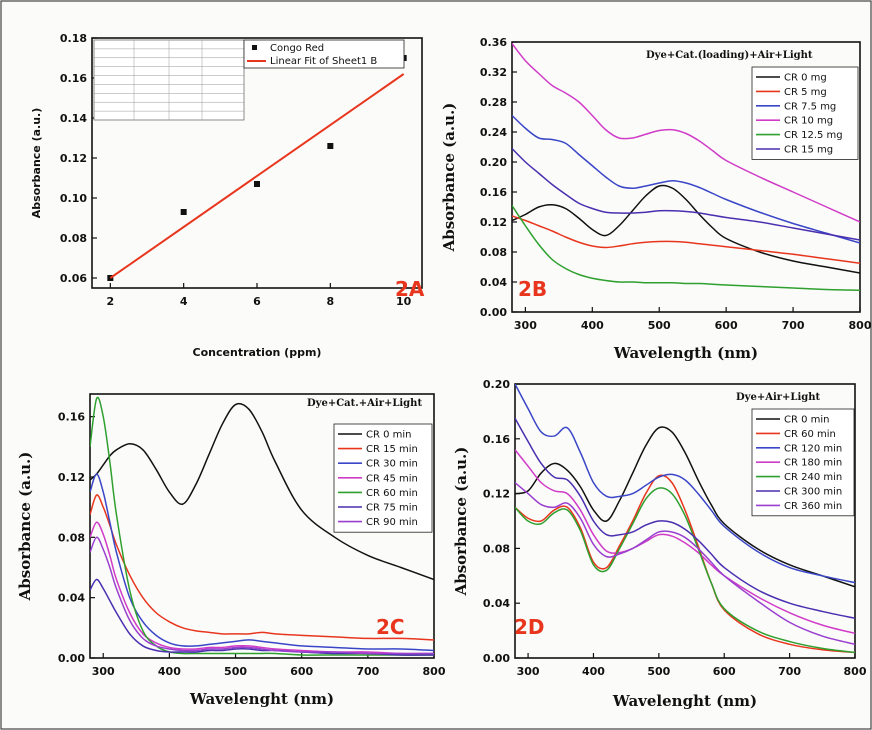  Describe the element at coordinates (364, 403) in the screenshot. I see `chart-title: Dye+Cat.+Air+Light` at that location.